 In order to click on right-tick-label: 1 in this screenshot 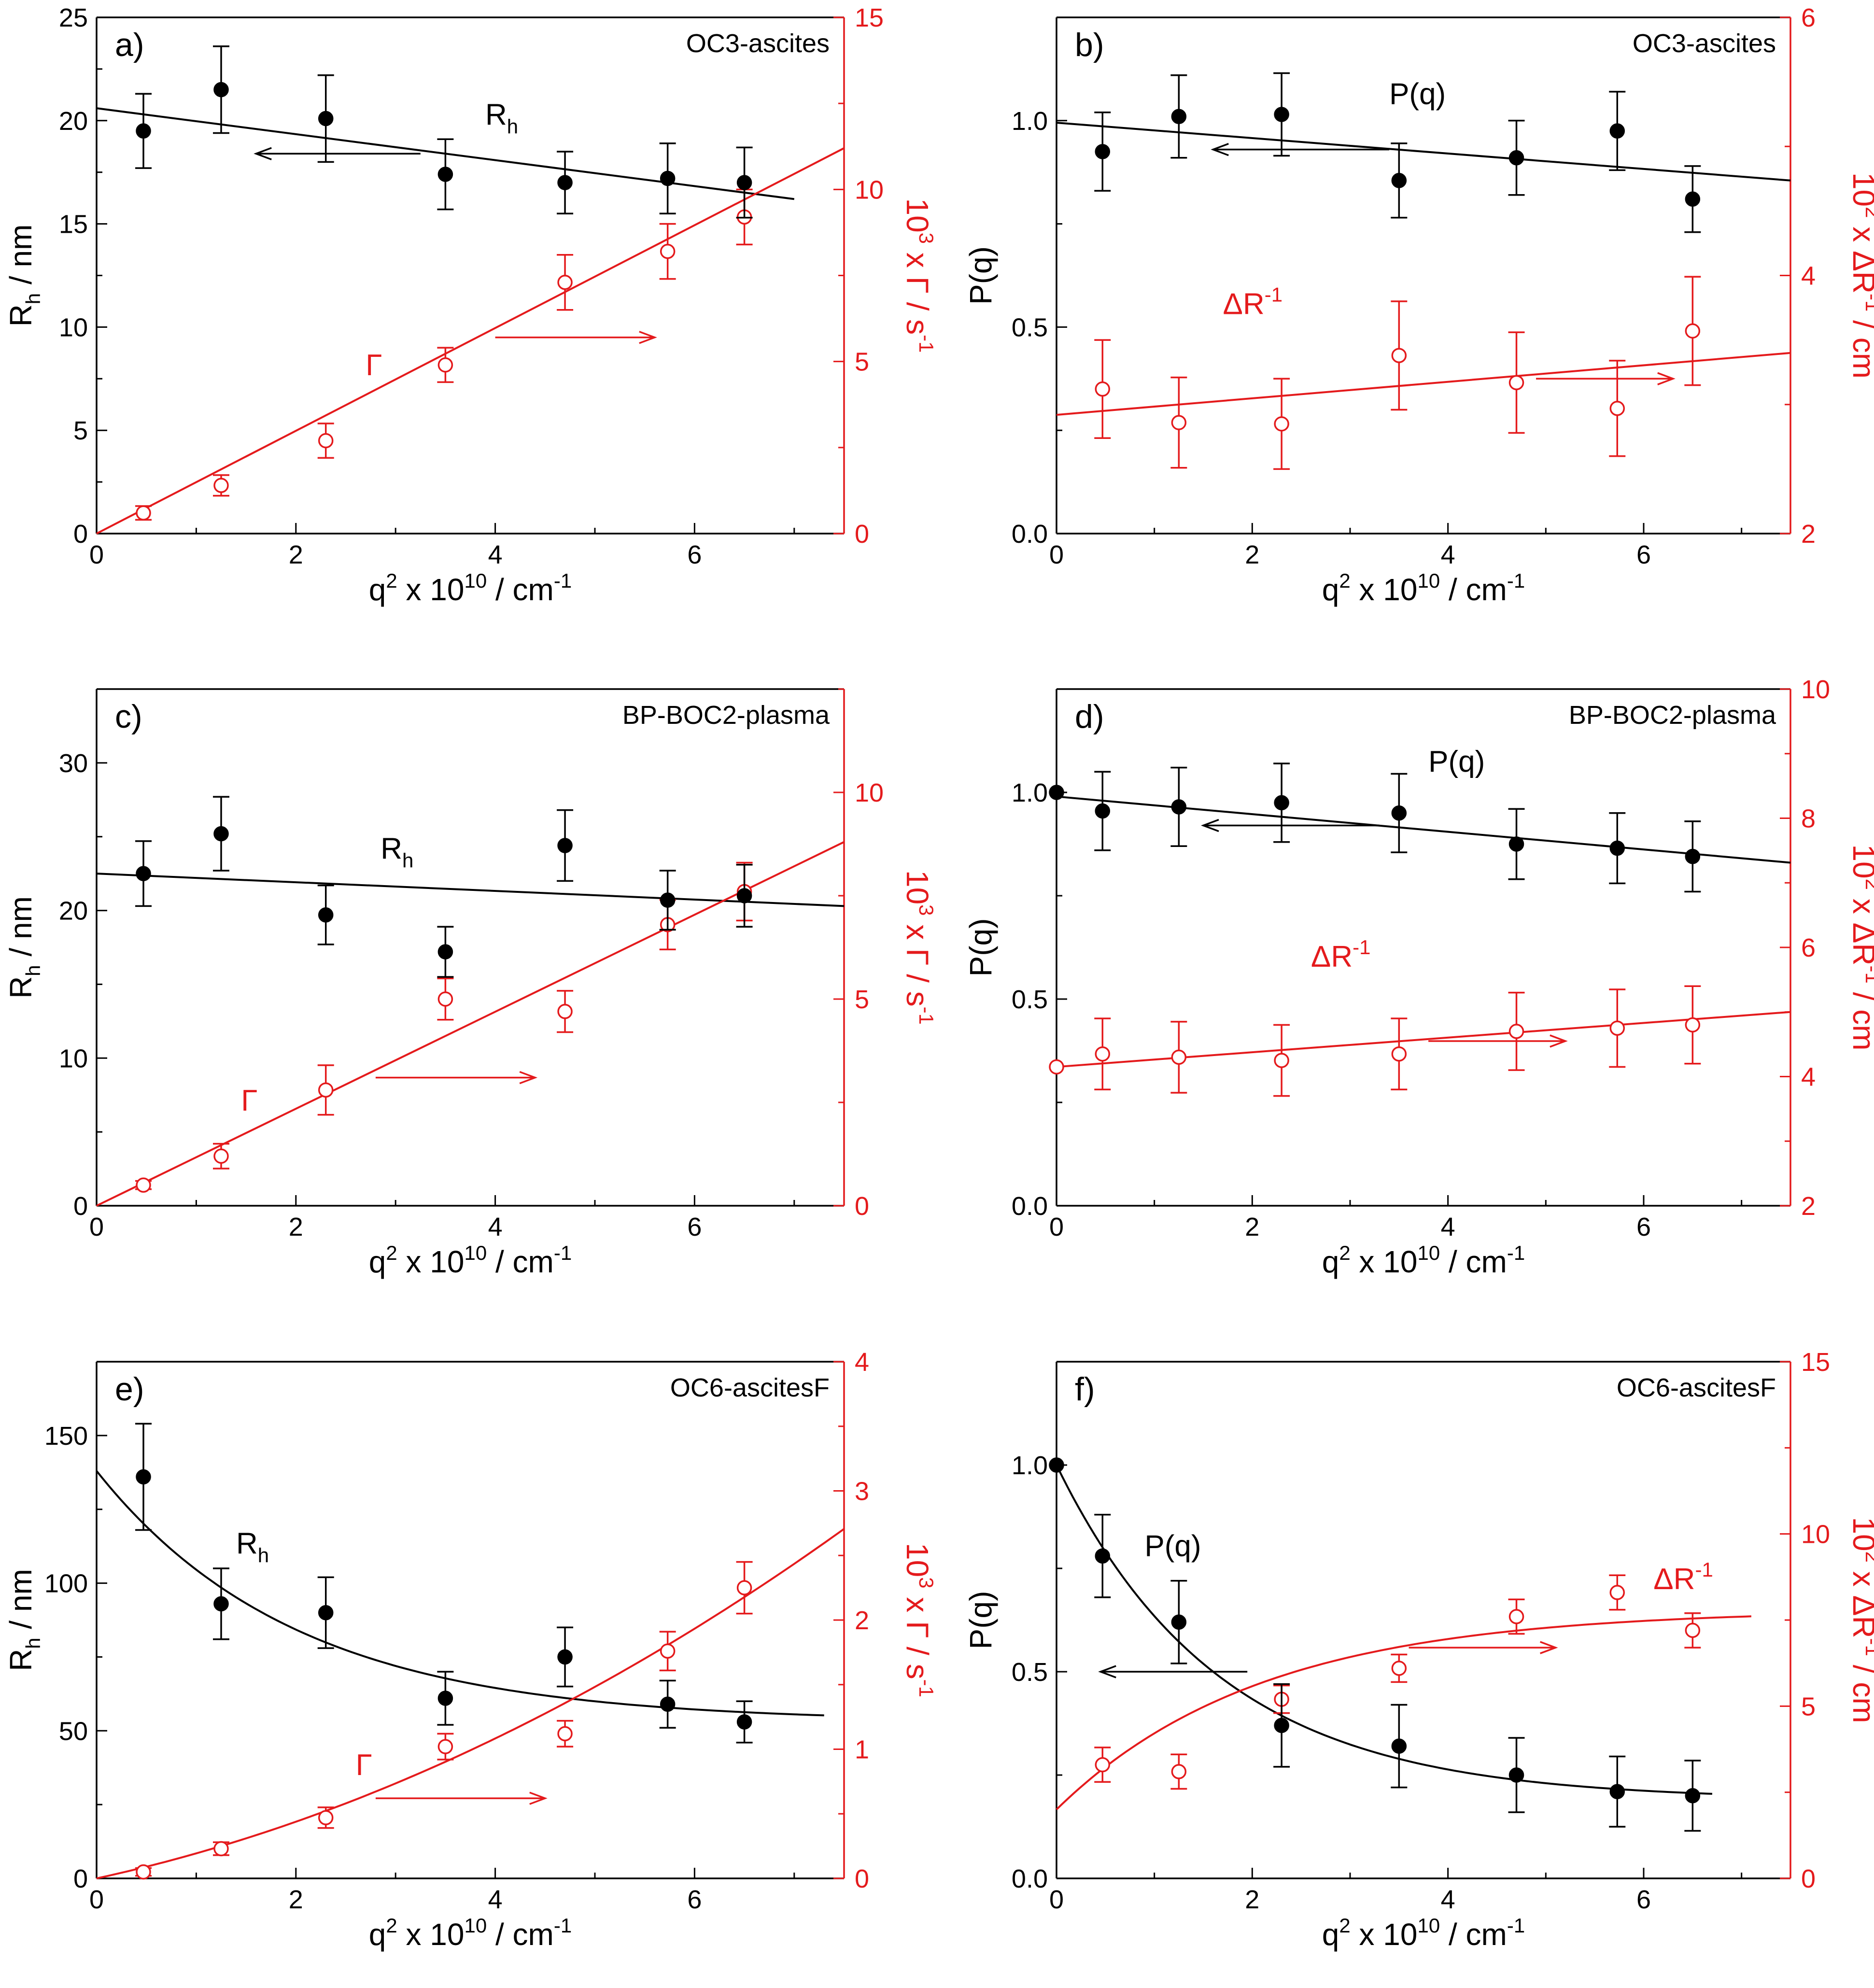, I will do `click(862, 1749)`.